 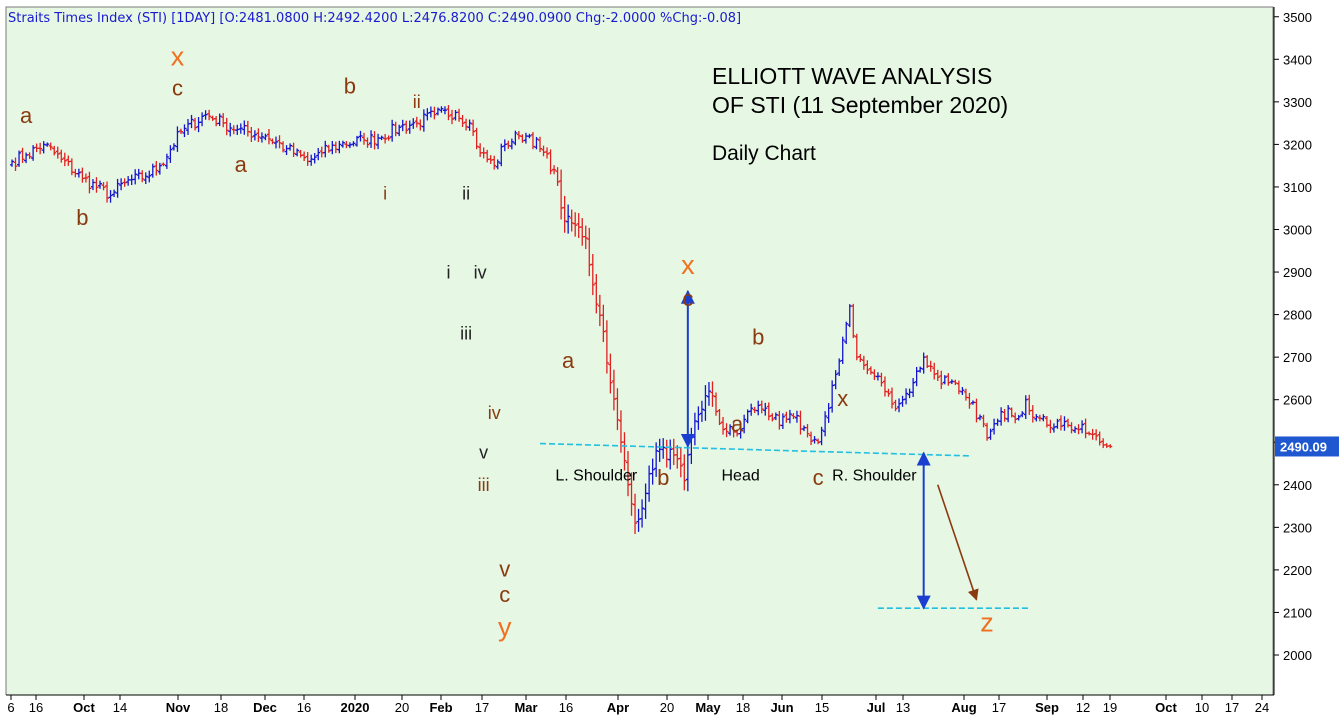 I want to click on x-tick-label: 2020, so click(x=355, y=707).